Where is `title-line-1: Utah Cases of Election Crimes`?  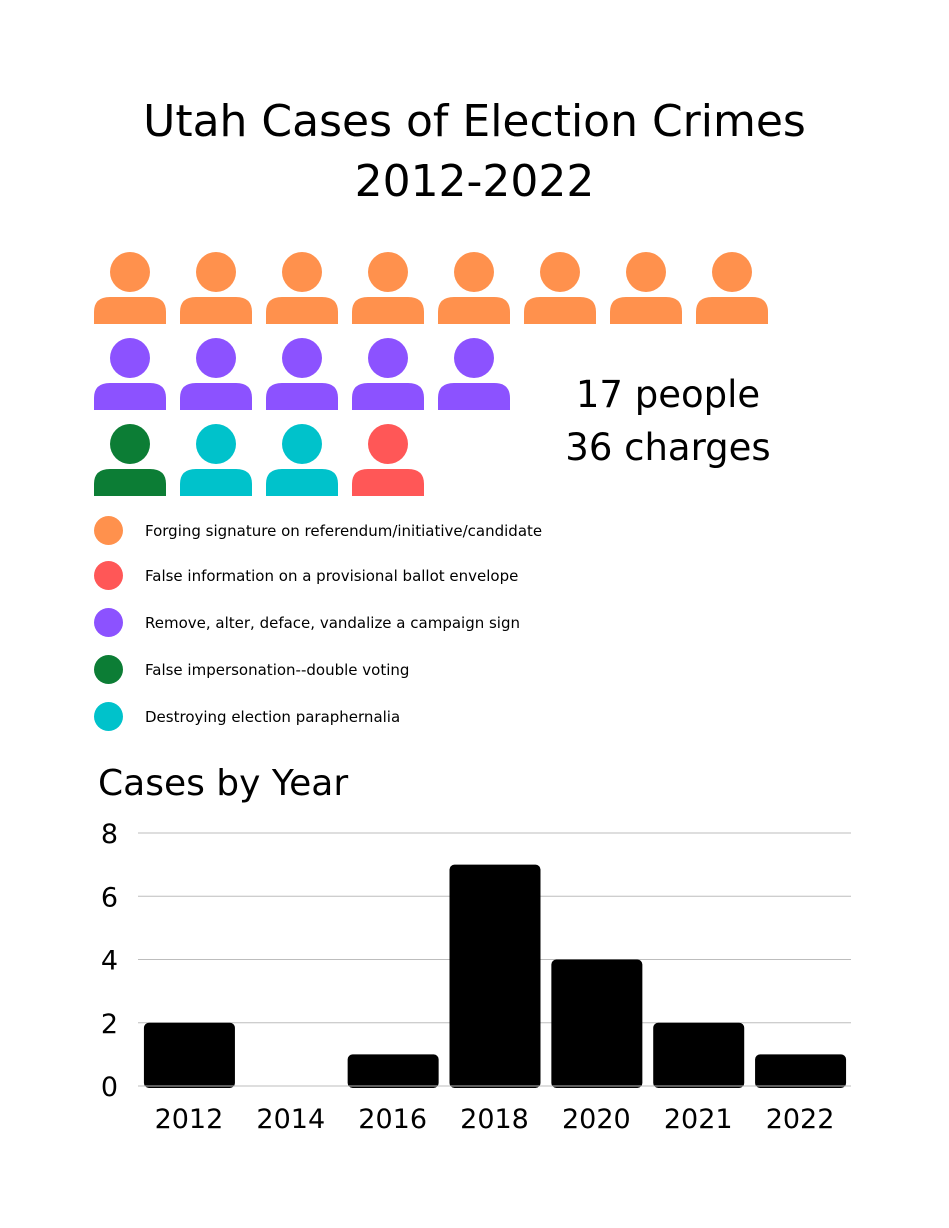
title-line-1: Utah Cases of Election Crimes is located at coordinates (474, 121).